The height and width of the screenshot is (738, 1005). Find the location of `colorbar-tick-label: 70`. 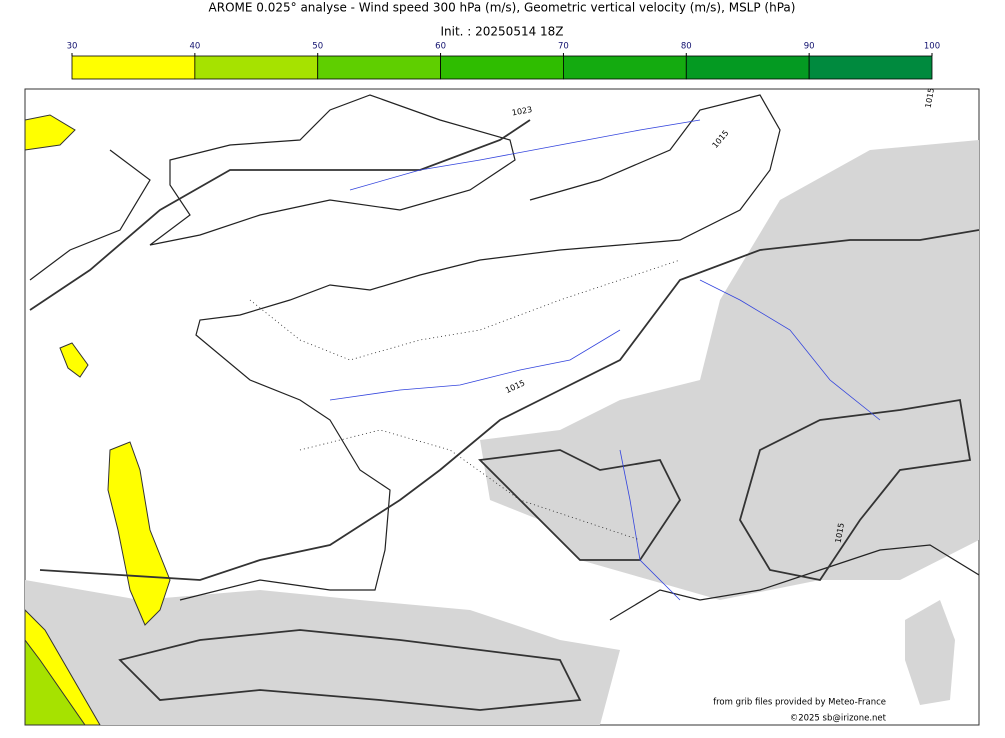

colorbar-tick-label: 70 is located at coordinates (563, 47).